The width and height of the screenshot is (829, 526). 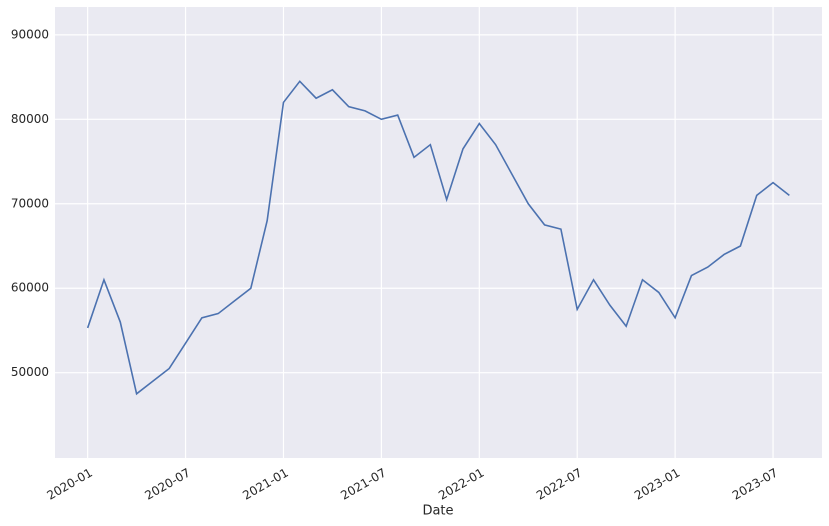 I want to click on x-axis-label: Date, so click(x=437, y=511).